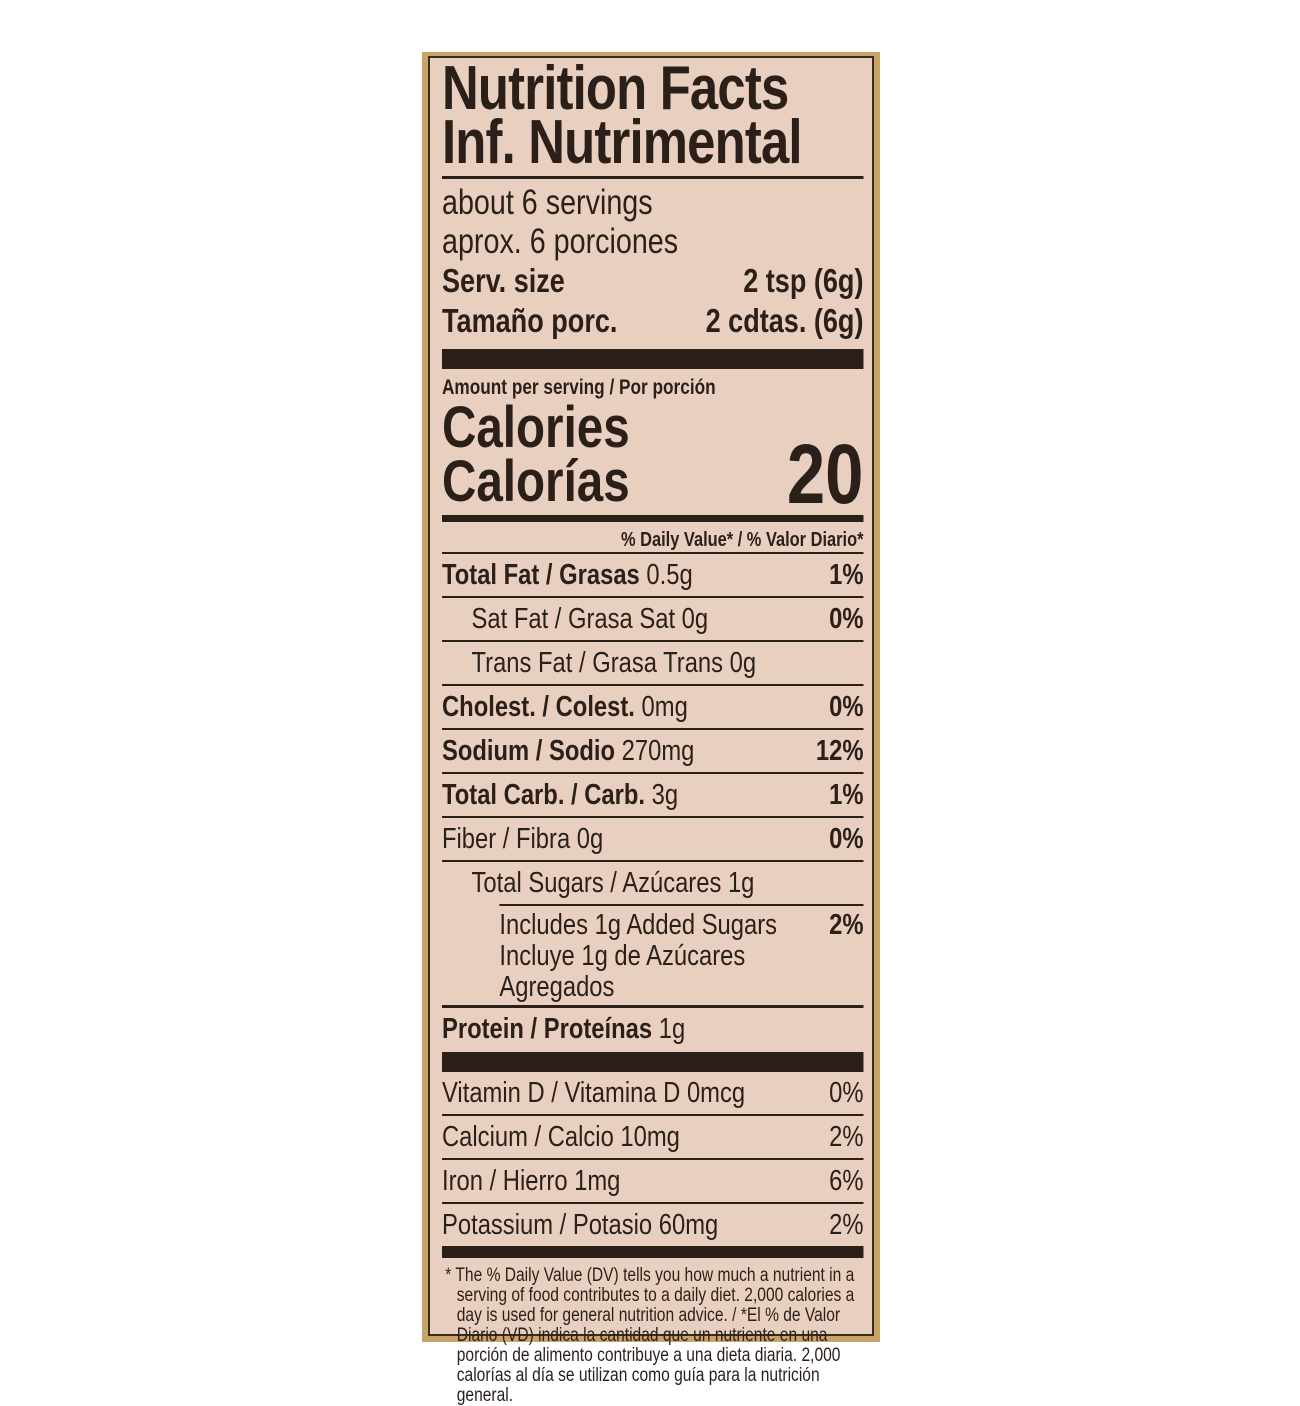 The height and width of the screenshot is (1406, 1300). What do you see at coordinates (597, 663) in the screenshot?
I see `nutrient-label: Trans Fat / Grasa Trans` at bounding box center [597, 663].